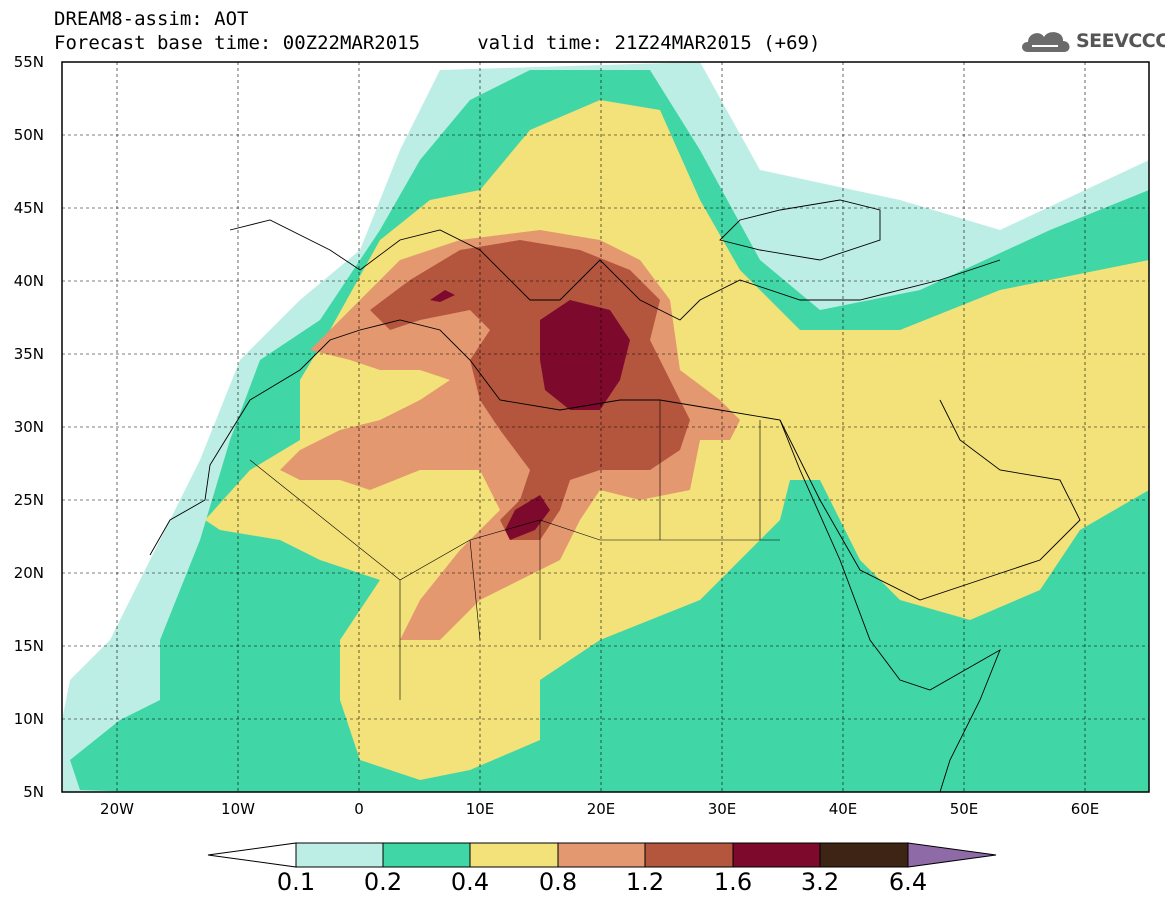 The width and height of the screenshot is (1165, 905). I want to click on lon-label: 10E, so click(480, 809).